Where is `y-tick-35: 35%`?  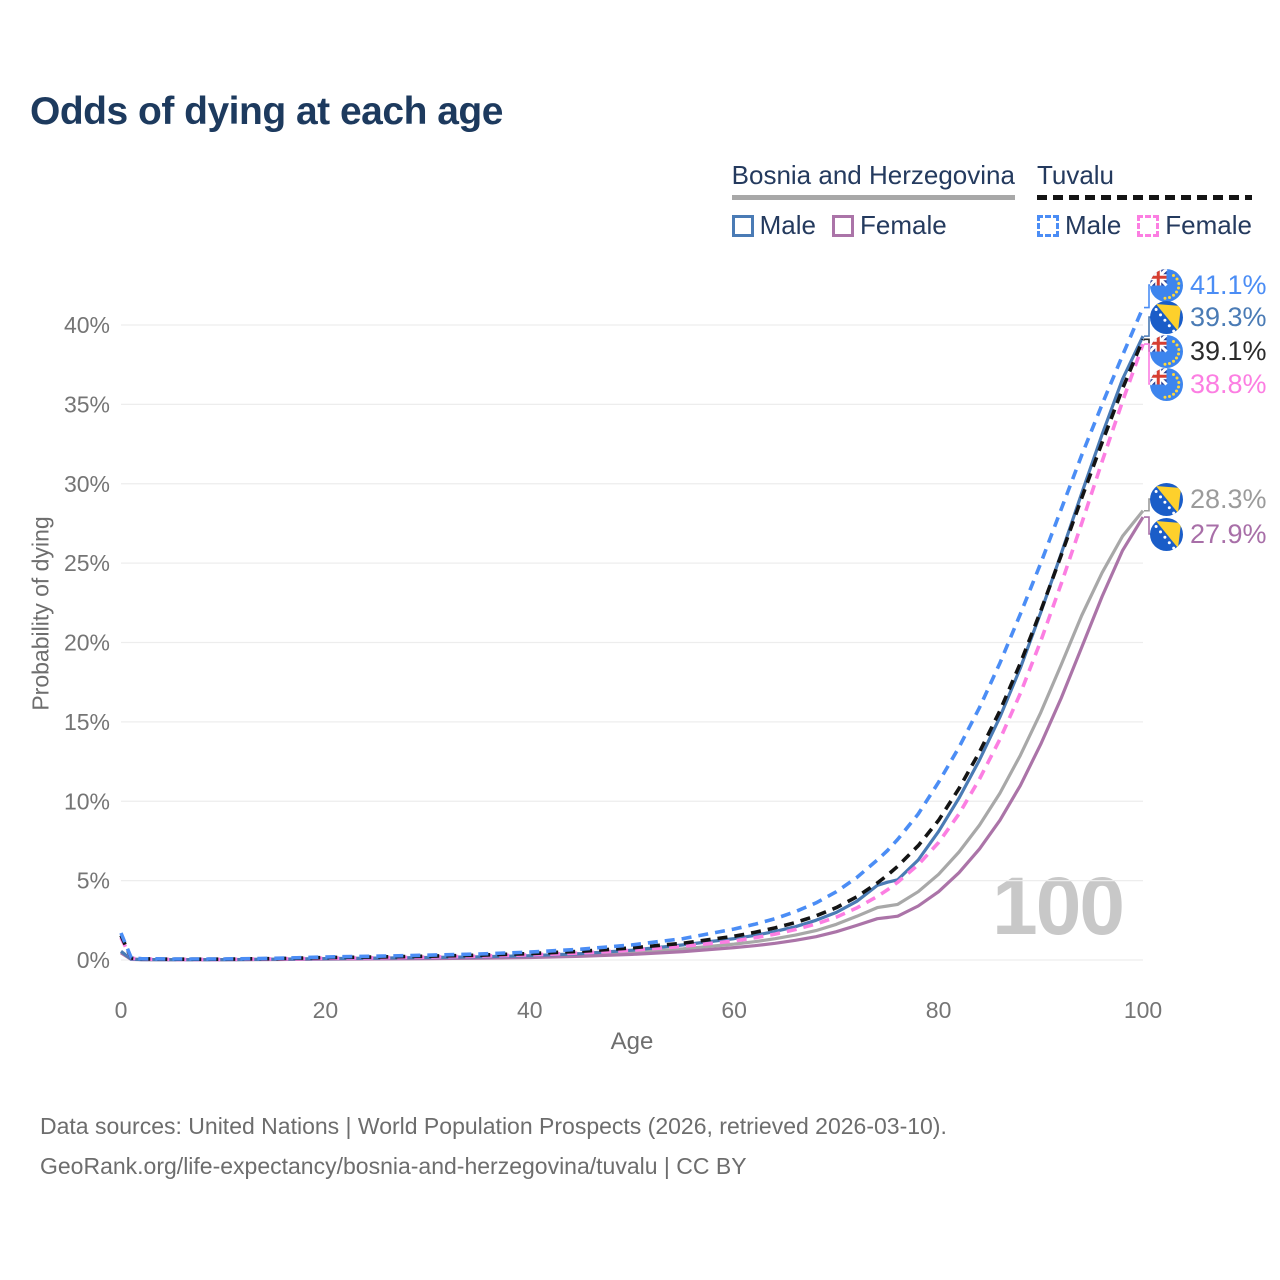 y-tick-35: 35% is located at coordinates (87, 404).